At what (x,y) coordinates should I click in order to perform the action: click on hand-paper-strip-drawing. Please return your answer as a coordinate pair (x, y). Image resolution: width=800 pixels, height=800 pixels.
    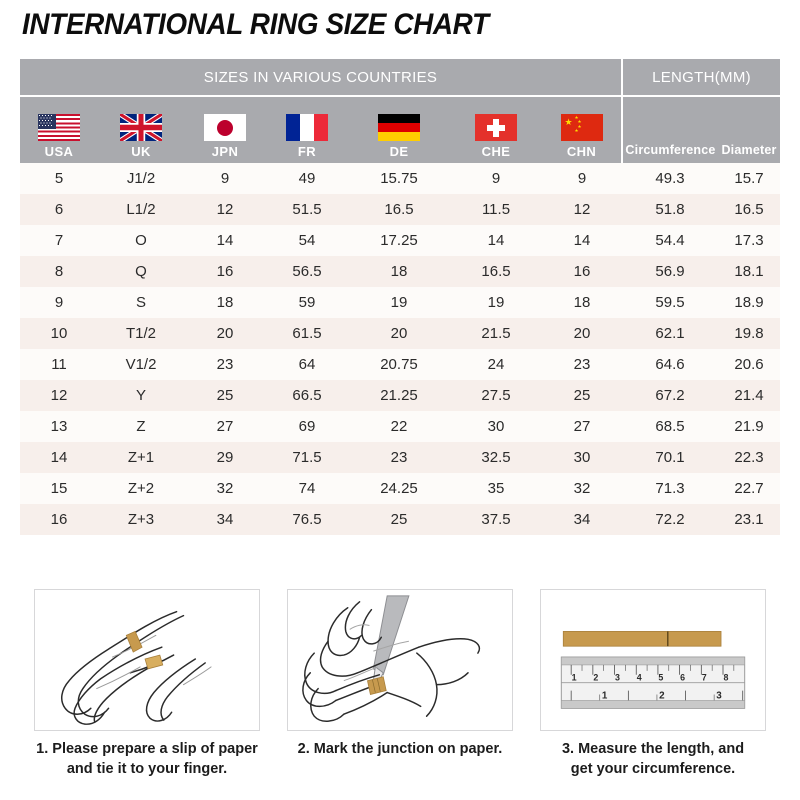
    Looking at the image, I should click on (136, 667).